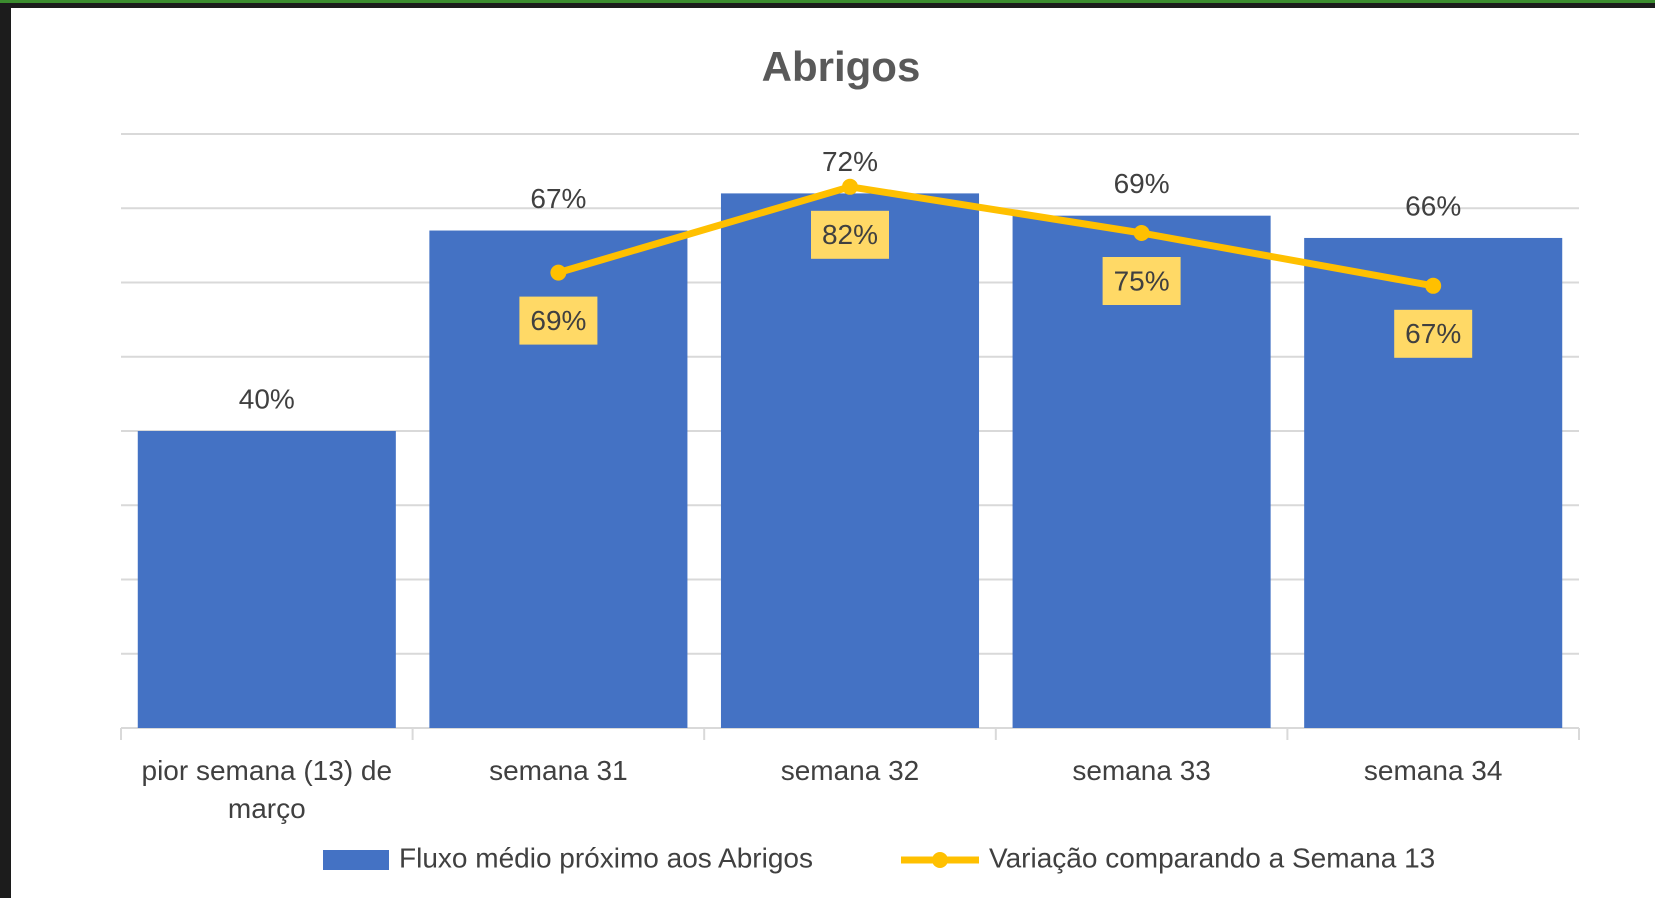 Image resolution: width=1655 pixels, height=898 pixels. I want to click on x-tick-label: semana 31, so click(558, 770).